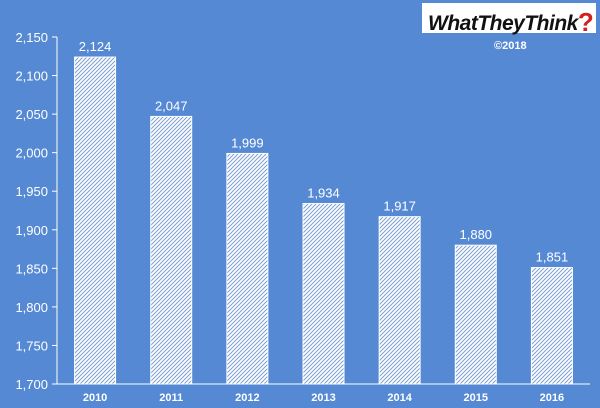 The height and width of the screenshot is (408, 600). I want to click on data-label-2010: 2,124, so click(95, 46).